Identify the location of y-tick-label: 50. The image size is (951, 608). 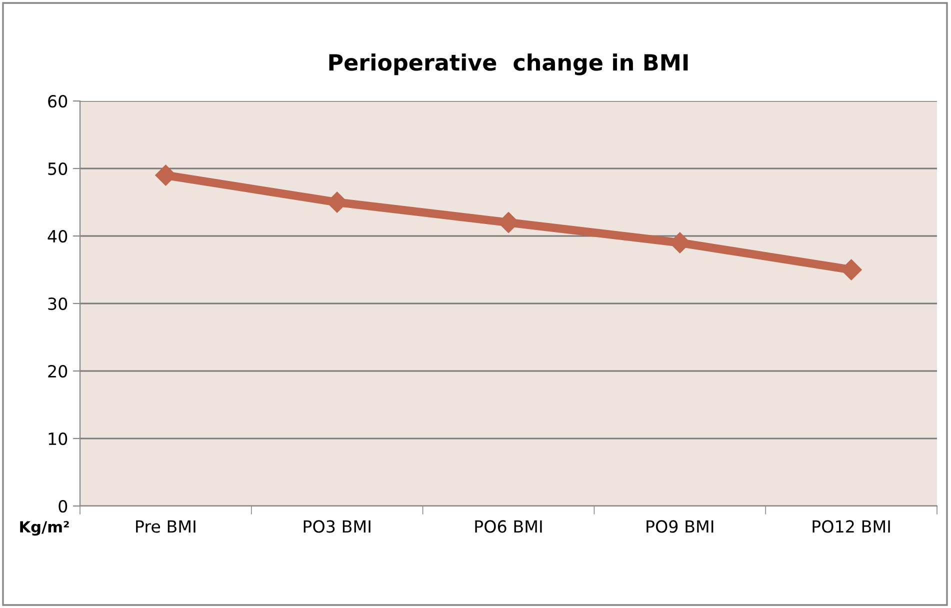
(58, 169).